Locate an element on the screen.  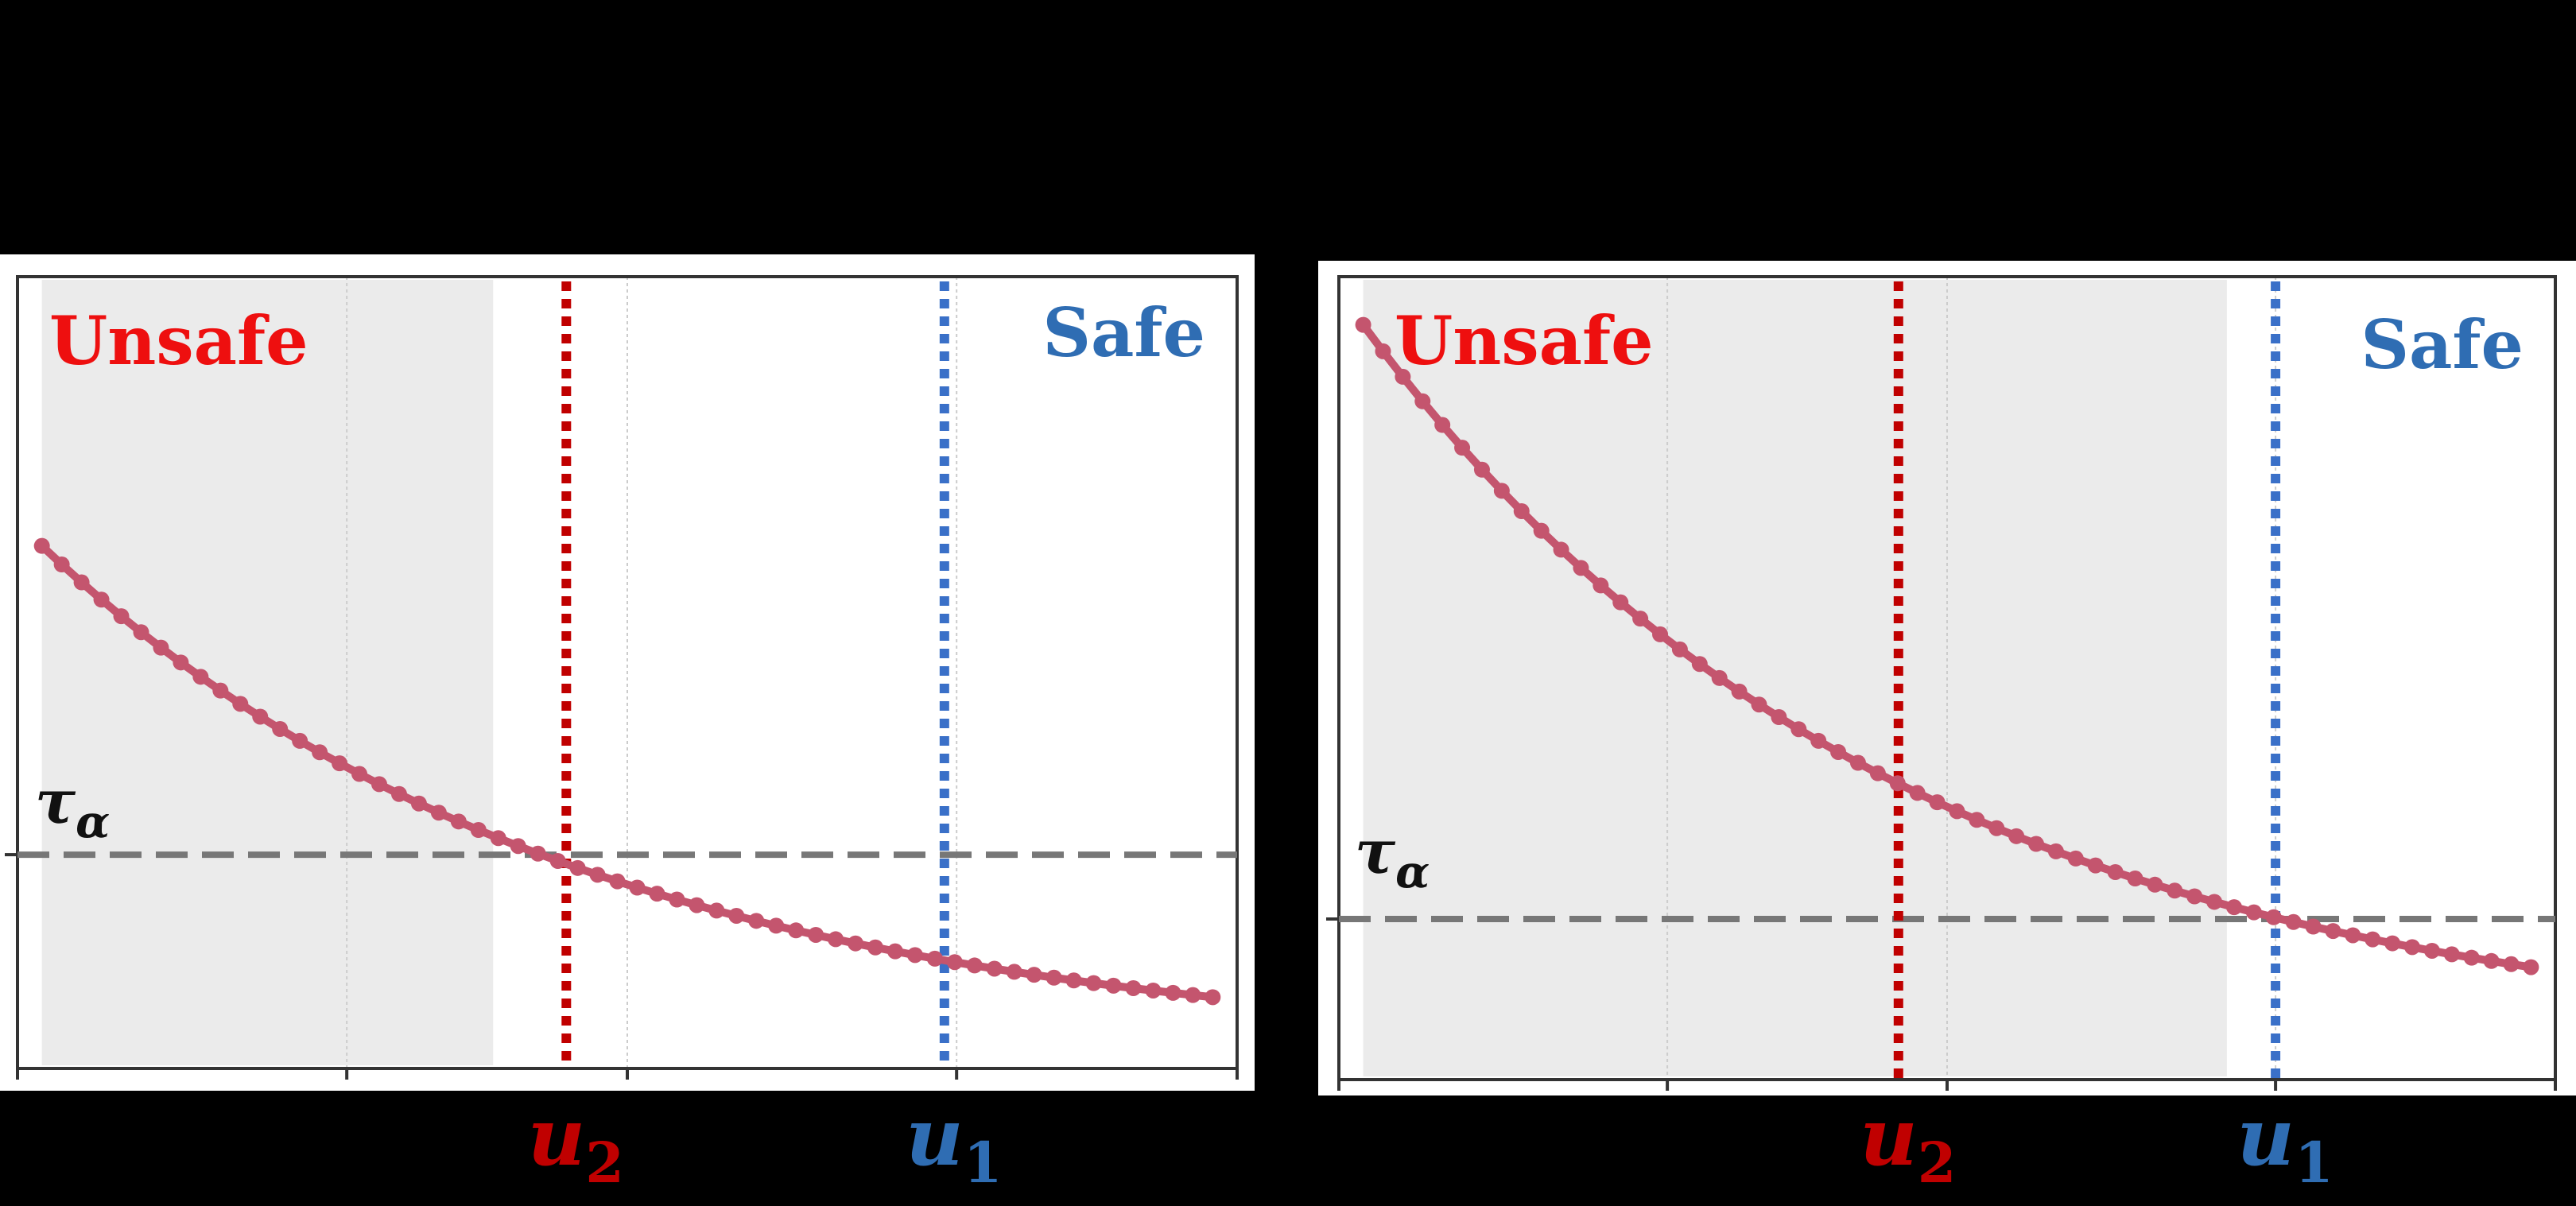
right-u1-letter: u is located at coordinates (2266, 1137).